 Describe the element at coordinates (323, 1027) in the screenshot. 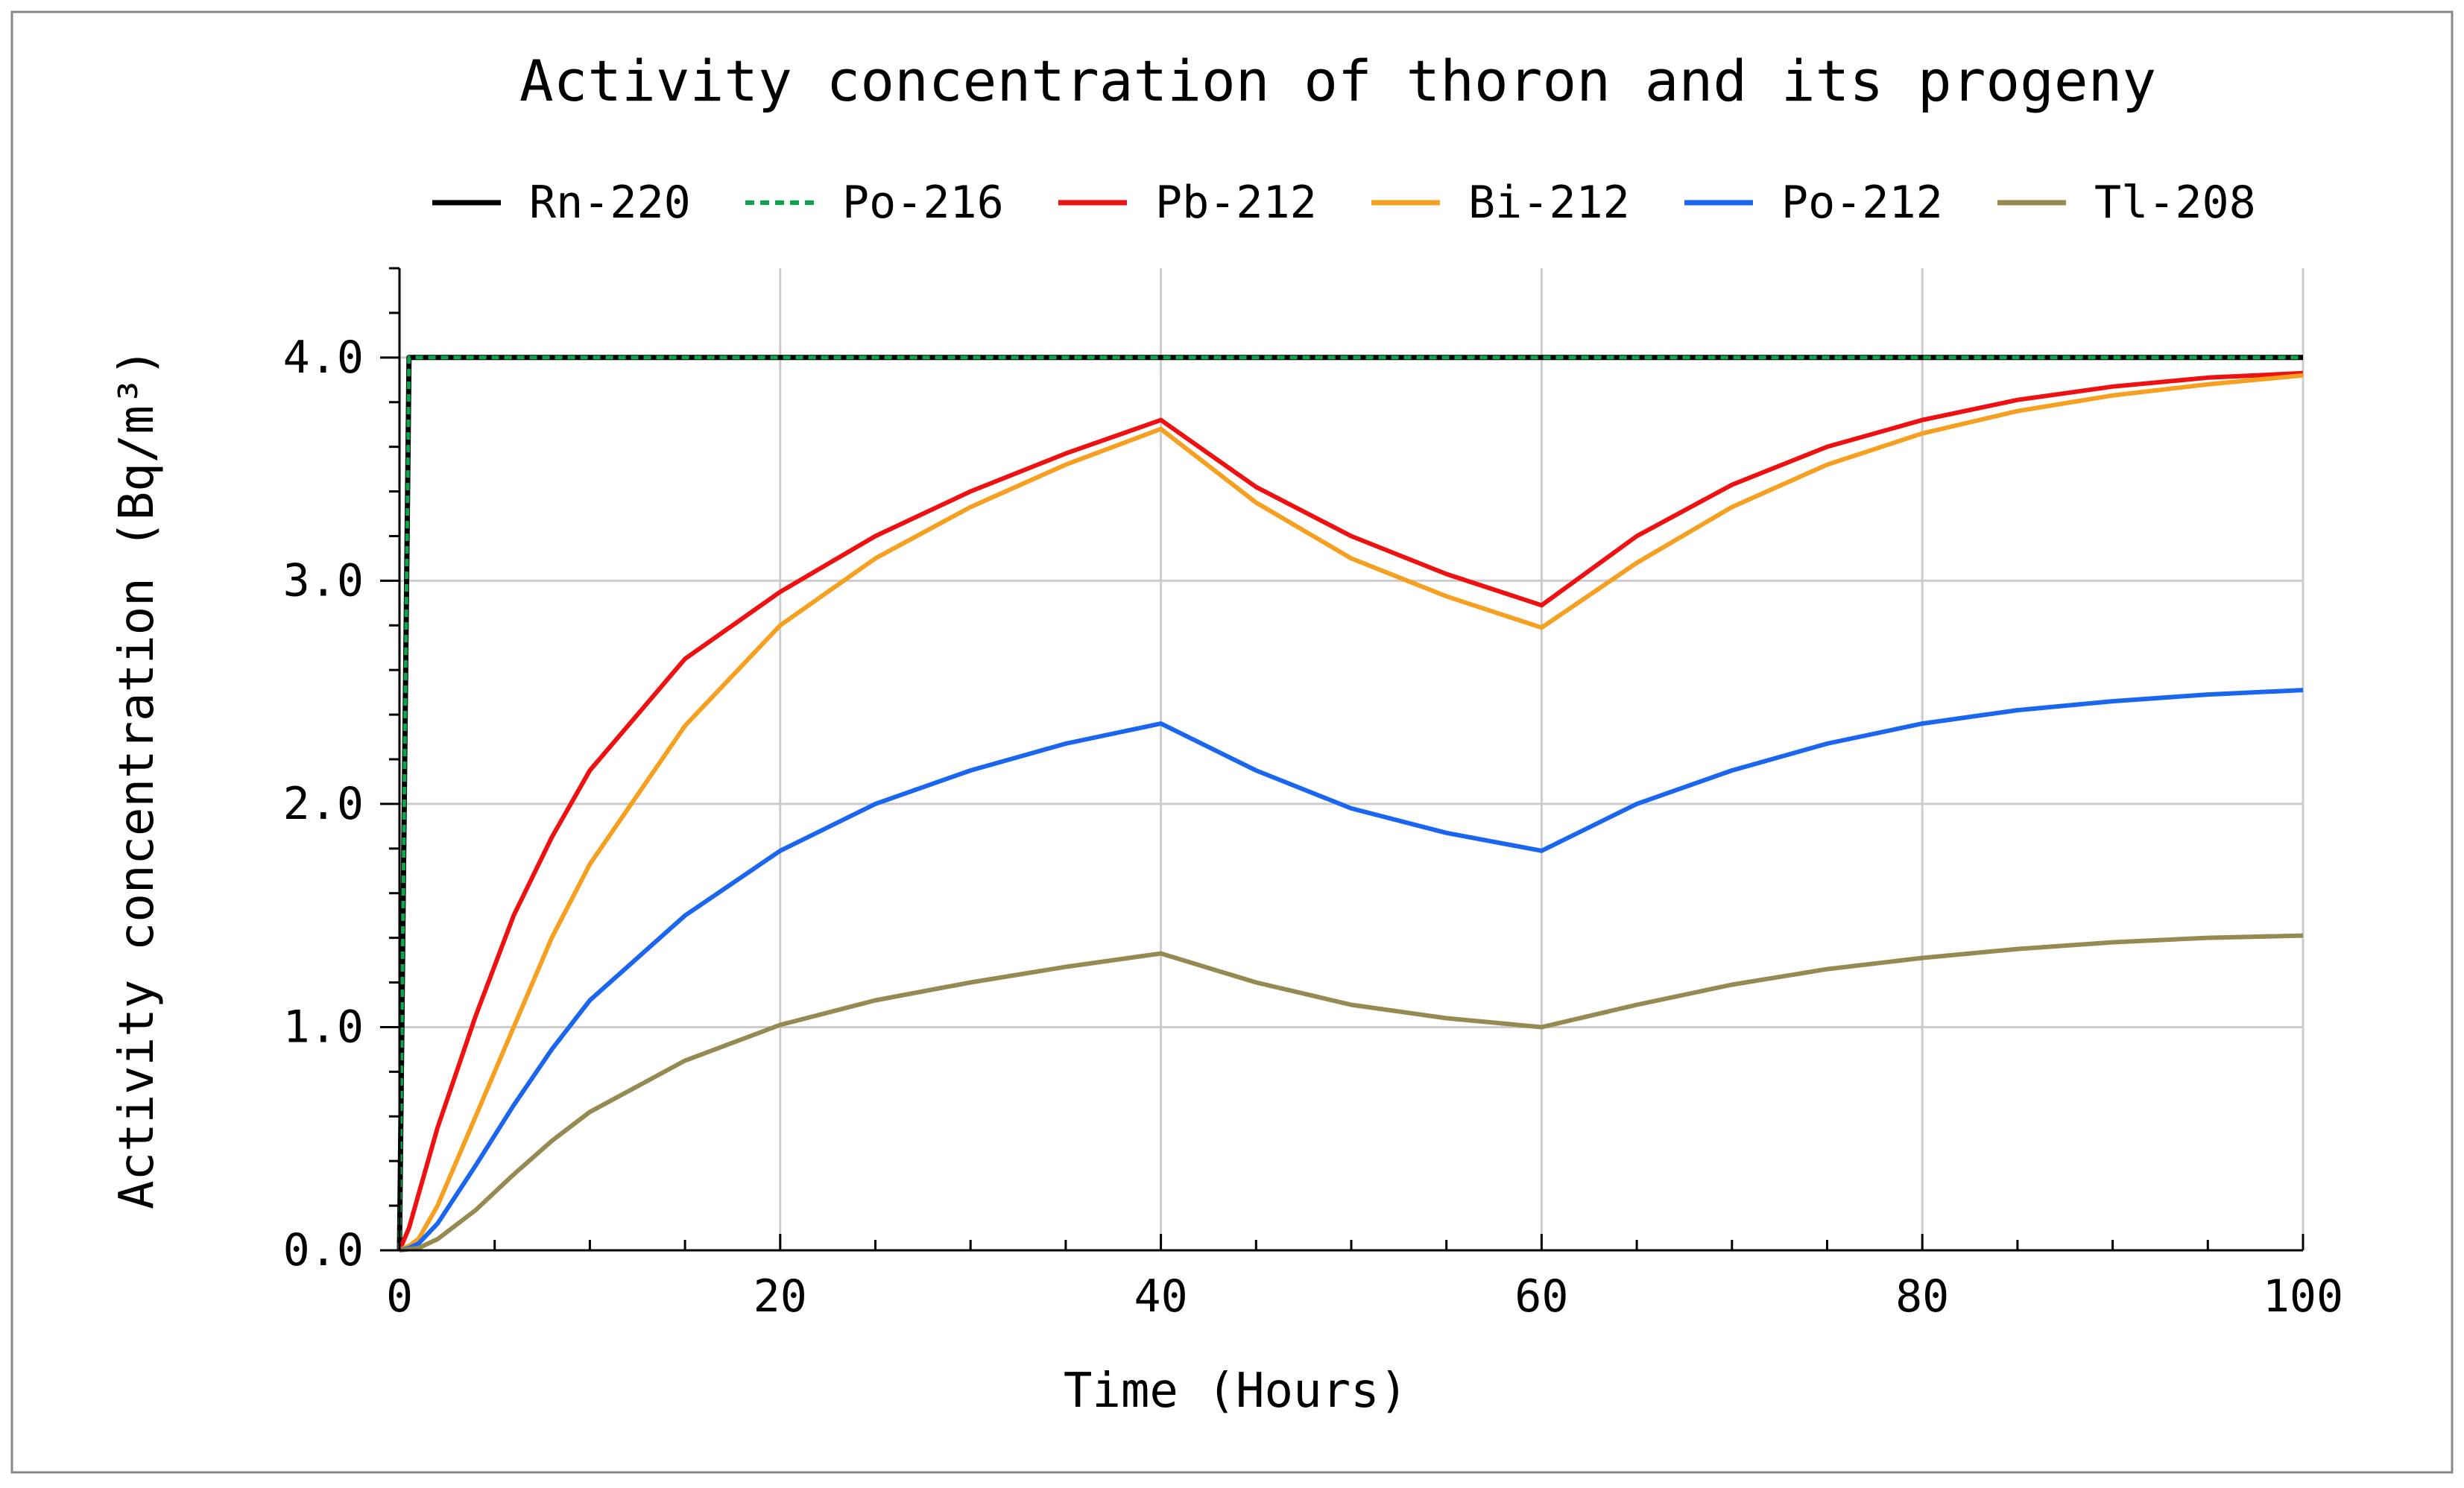

I see `y-tick-label-1: 1.0` at that location.